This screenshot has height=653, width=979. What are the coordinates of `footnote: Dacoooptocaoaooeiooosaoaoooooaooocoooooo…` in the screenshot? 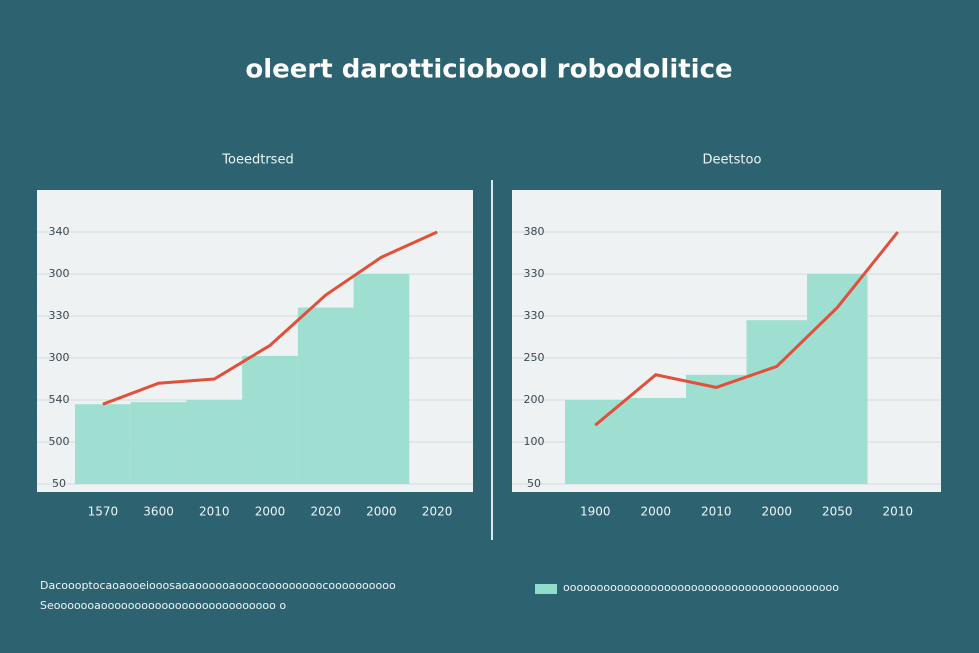 It's located at (218, 585).